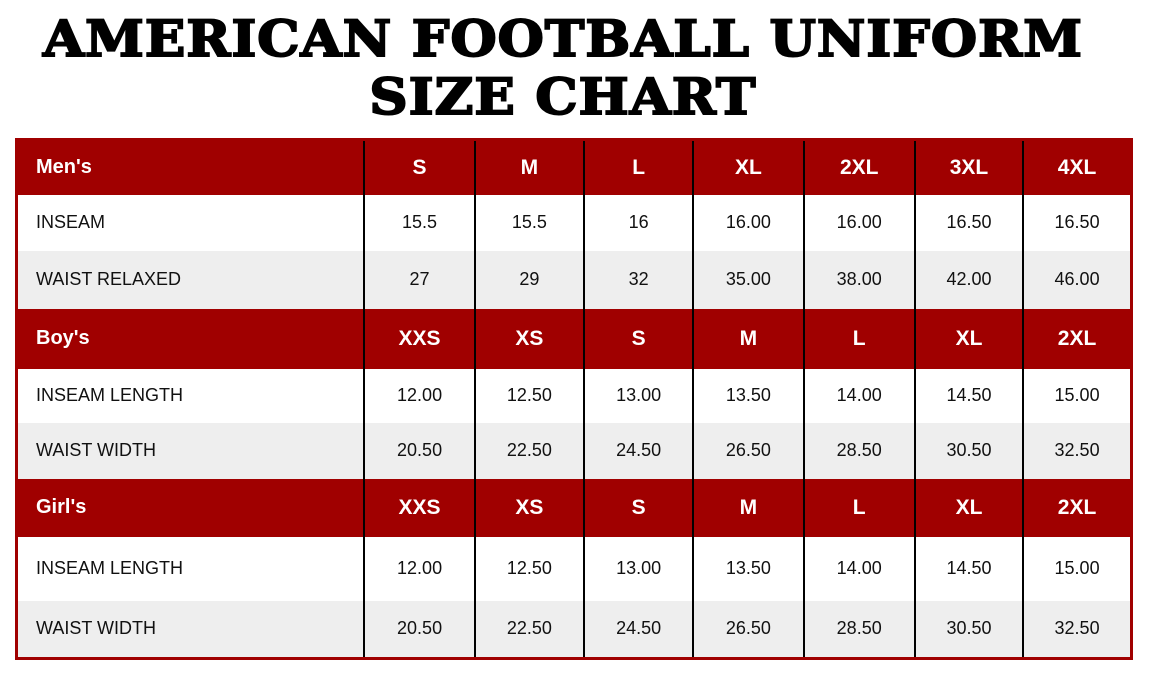  What do you see at coordinates (190, 338) in the screenshot?
I see `section-label: Boy's` at bounding box center [190, 338].